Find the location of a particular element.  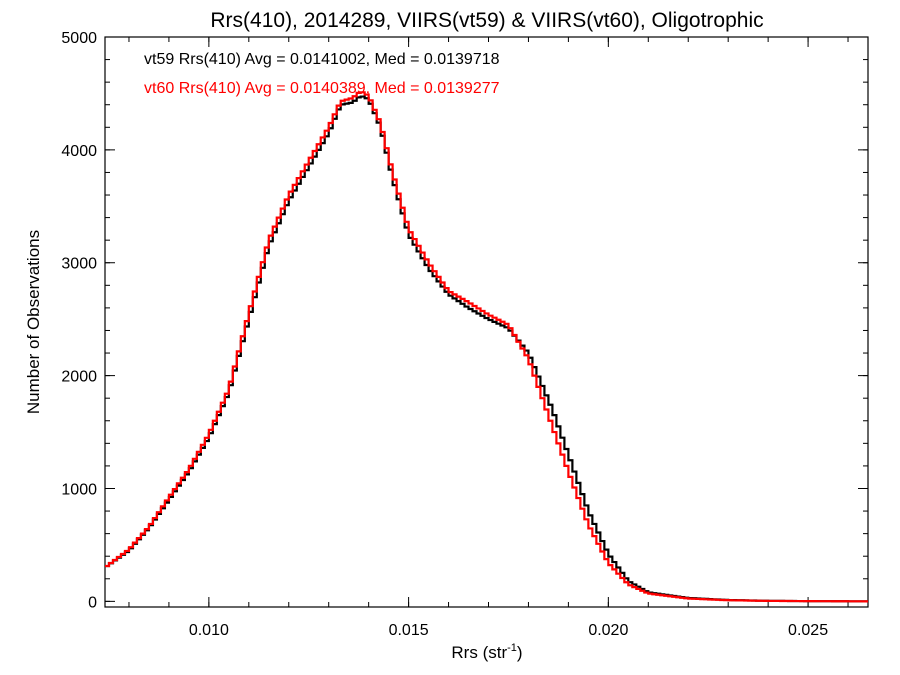

y-axis-label: Number of Observations is located at coordinates (33, 322).